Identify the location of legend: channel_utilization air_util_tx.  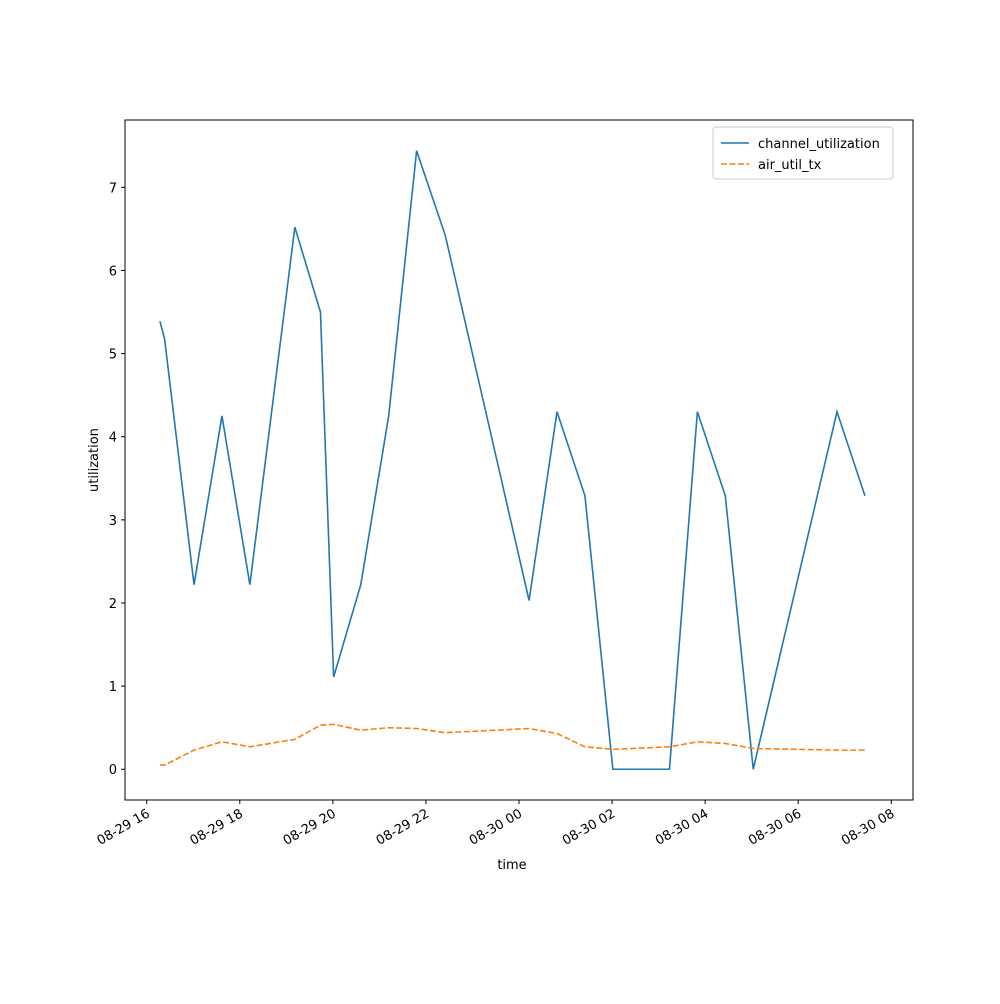
(803, 153).